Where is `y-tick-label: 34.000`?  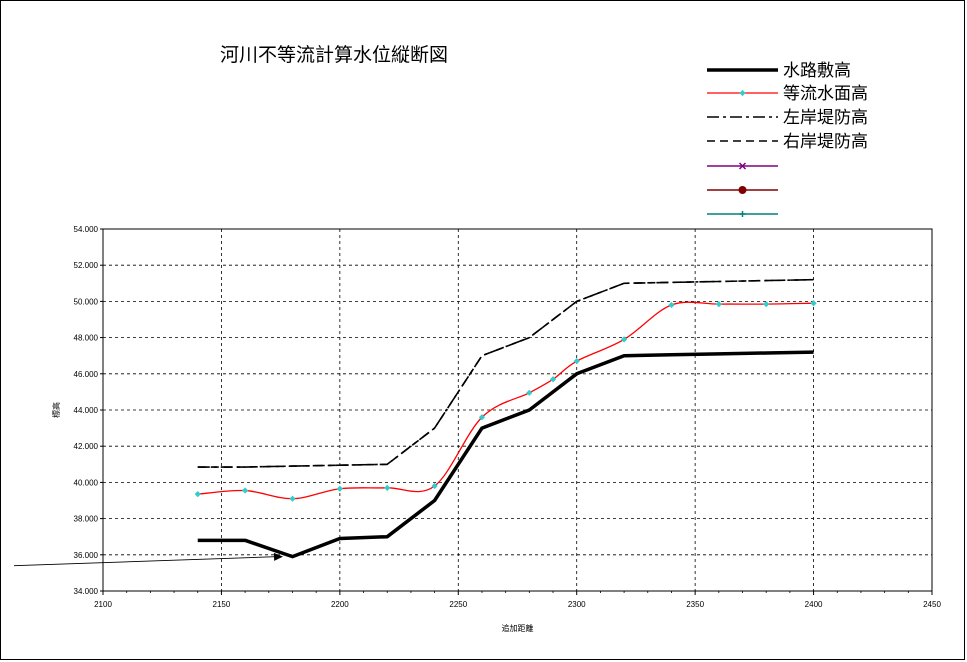 y-tick-label: 34.000 is located at coordinates (86, 591).